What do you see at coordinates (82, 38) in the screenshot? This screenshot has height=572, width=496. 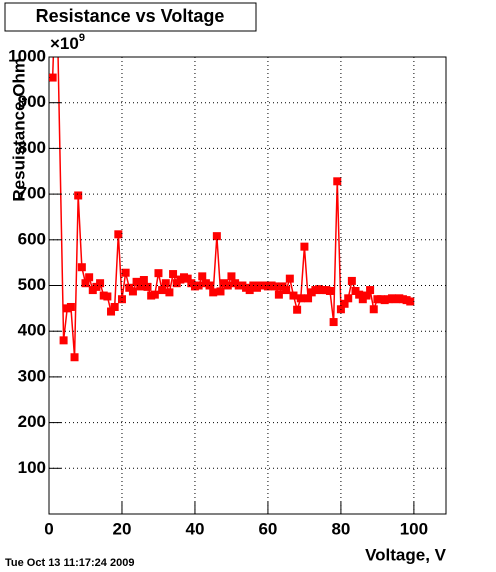 I see `y-multiplier-exponent: 9` at bounding box center [82, 38].